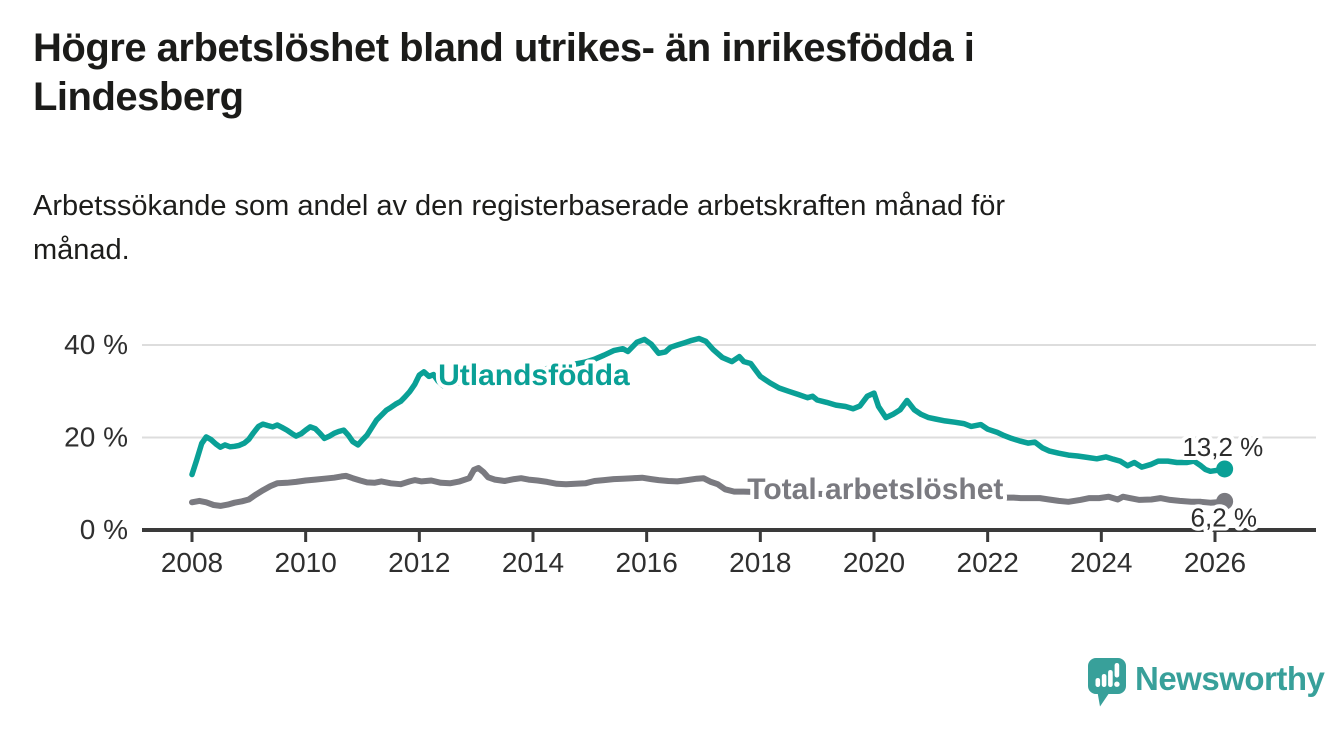 Image resolution: width=1340 pixels, height=734 pixels. I want to click on end-value-label-utlandsfodda: 13,2 %, so click(1222, 447).